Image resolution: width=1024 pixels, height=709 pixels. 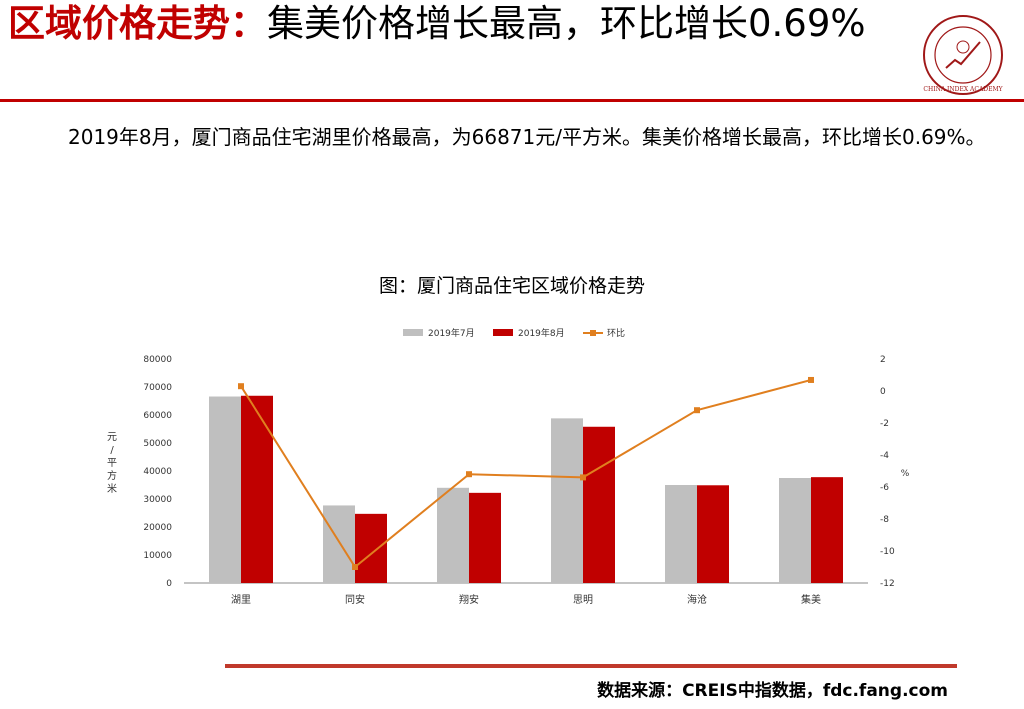 What do you see at coordinates (616, 333) in the screenshot?
I see `legend-label-mom: 环比` at bounding box center [616, 333].